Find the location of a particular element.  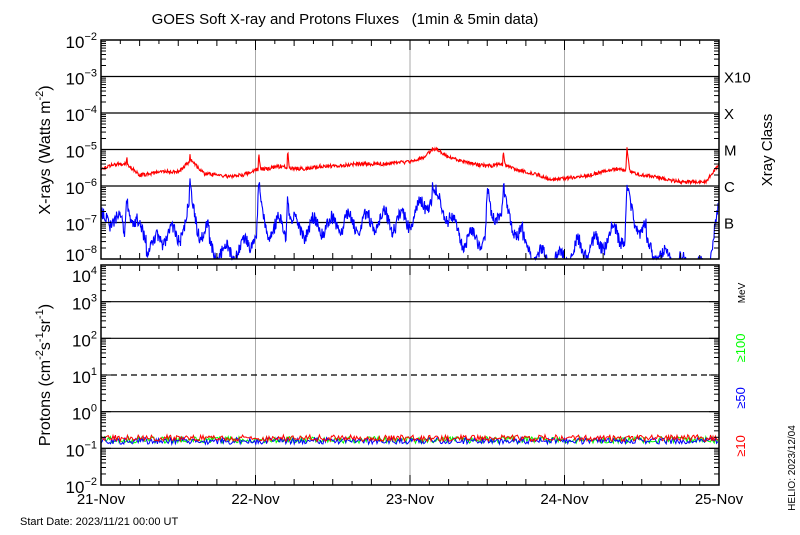

x-tick-label: 25-Nov is located at coordinates (719, 499).